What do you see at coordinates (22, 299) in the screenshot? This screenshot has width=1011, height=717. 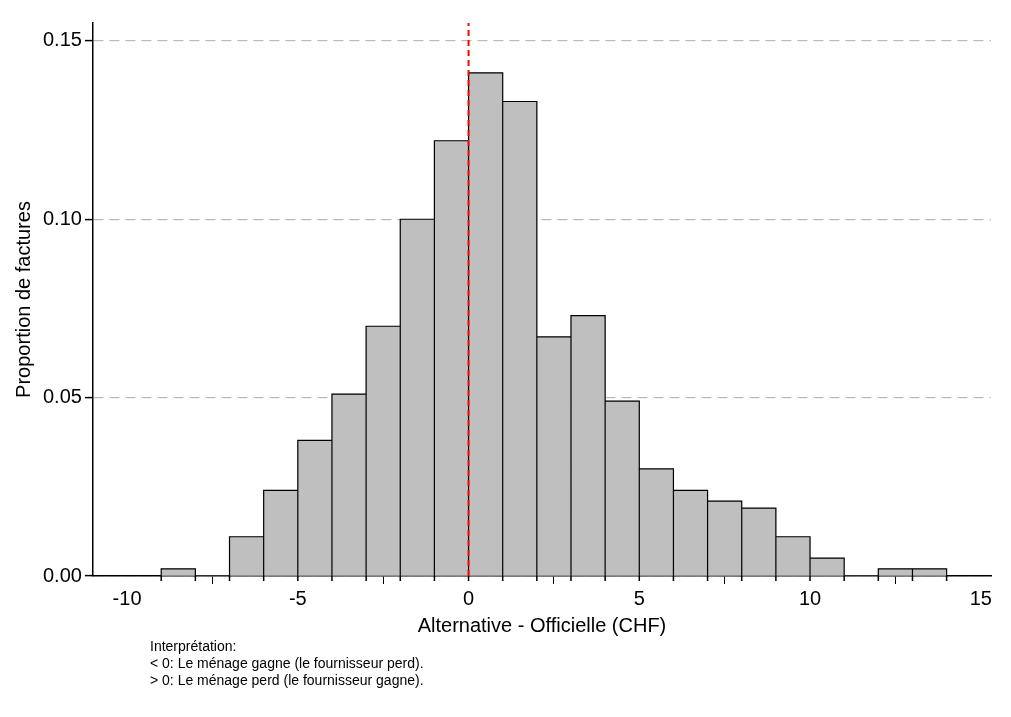 I see `y-axis-title: Proportion de factures` at bounding box center [22, 299].